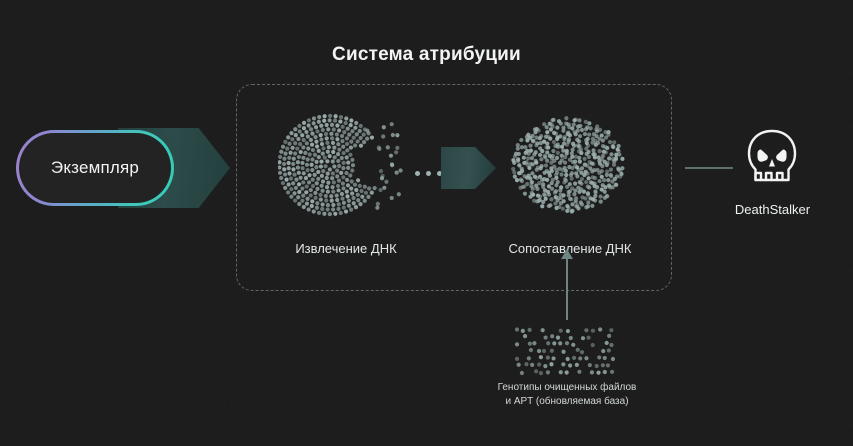  Describe the element at coordinates (567, 387) in the screenshot. I see `database-caption-line-1: Генотипы очищенных файлов` at that location.